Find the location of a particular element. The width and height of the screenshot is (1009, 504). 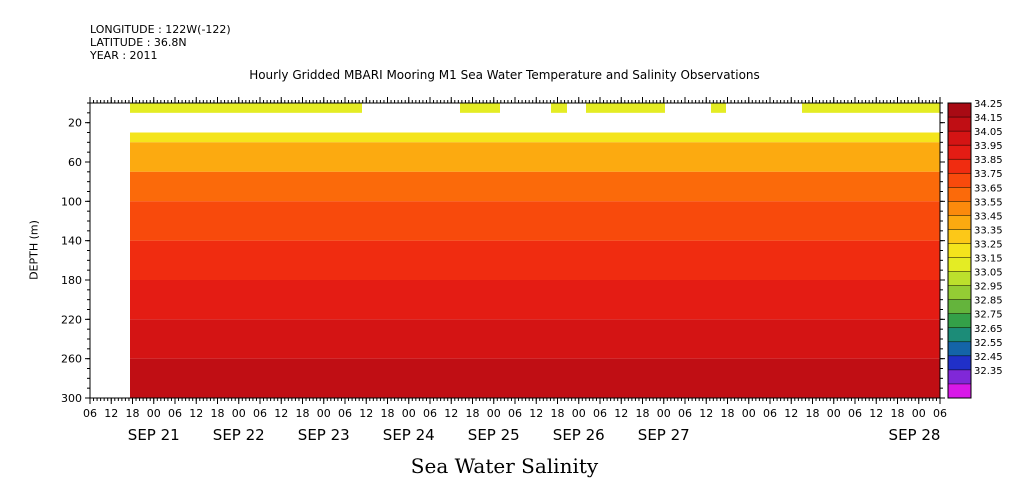

variable-title: Sea Water Salinity is located at coordinates (504, 466).